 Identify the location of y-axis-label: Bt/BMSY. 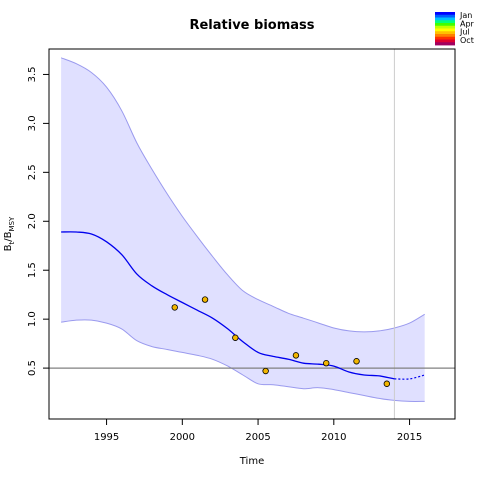
(9, 233).